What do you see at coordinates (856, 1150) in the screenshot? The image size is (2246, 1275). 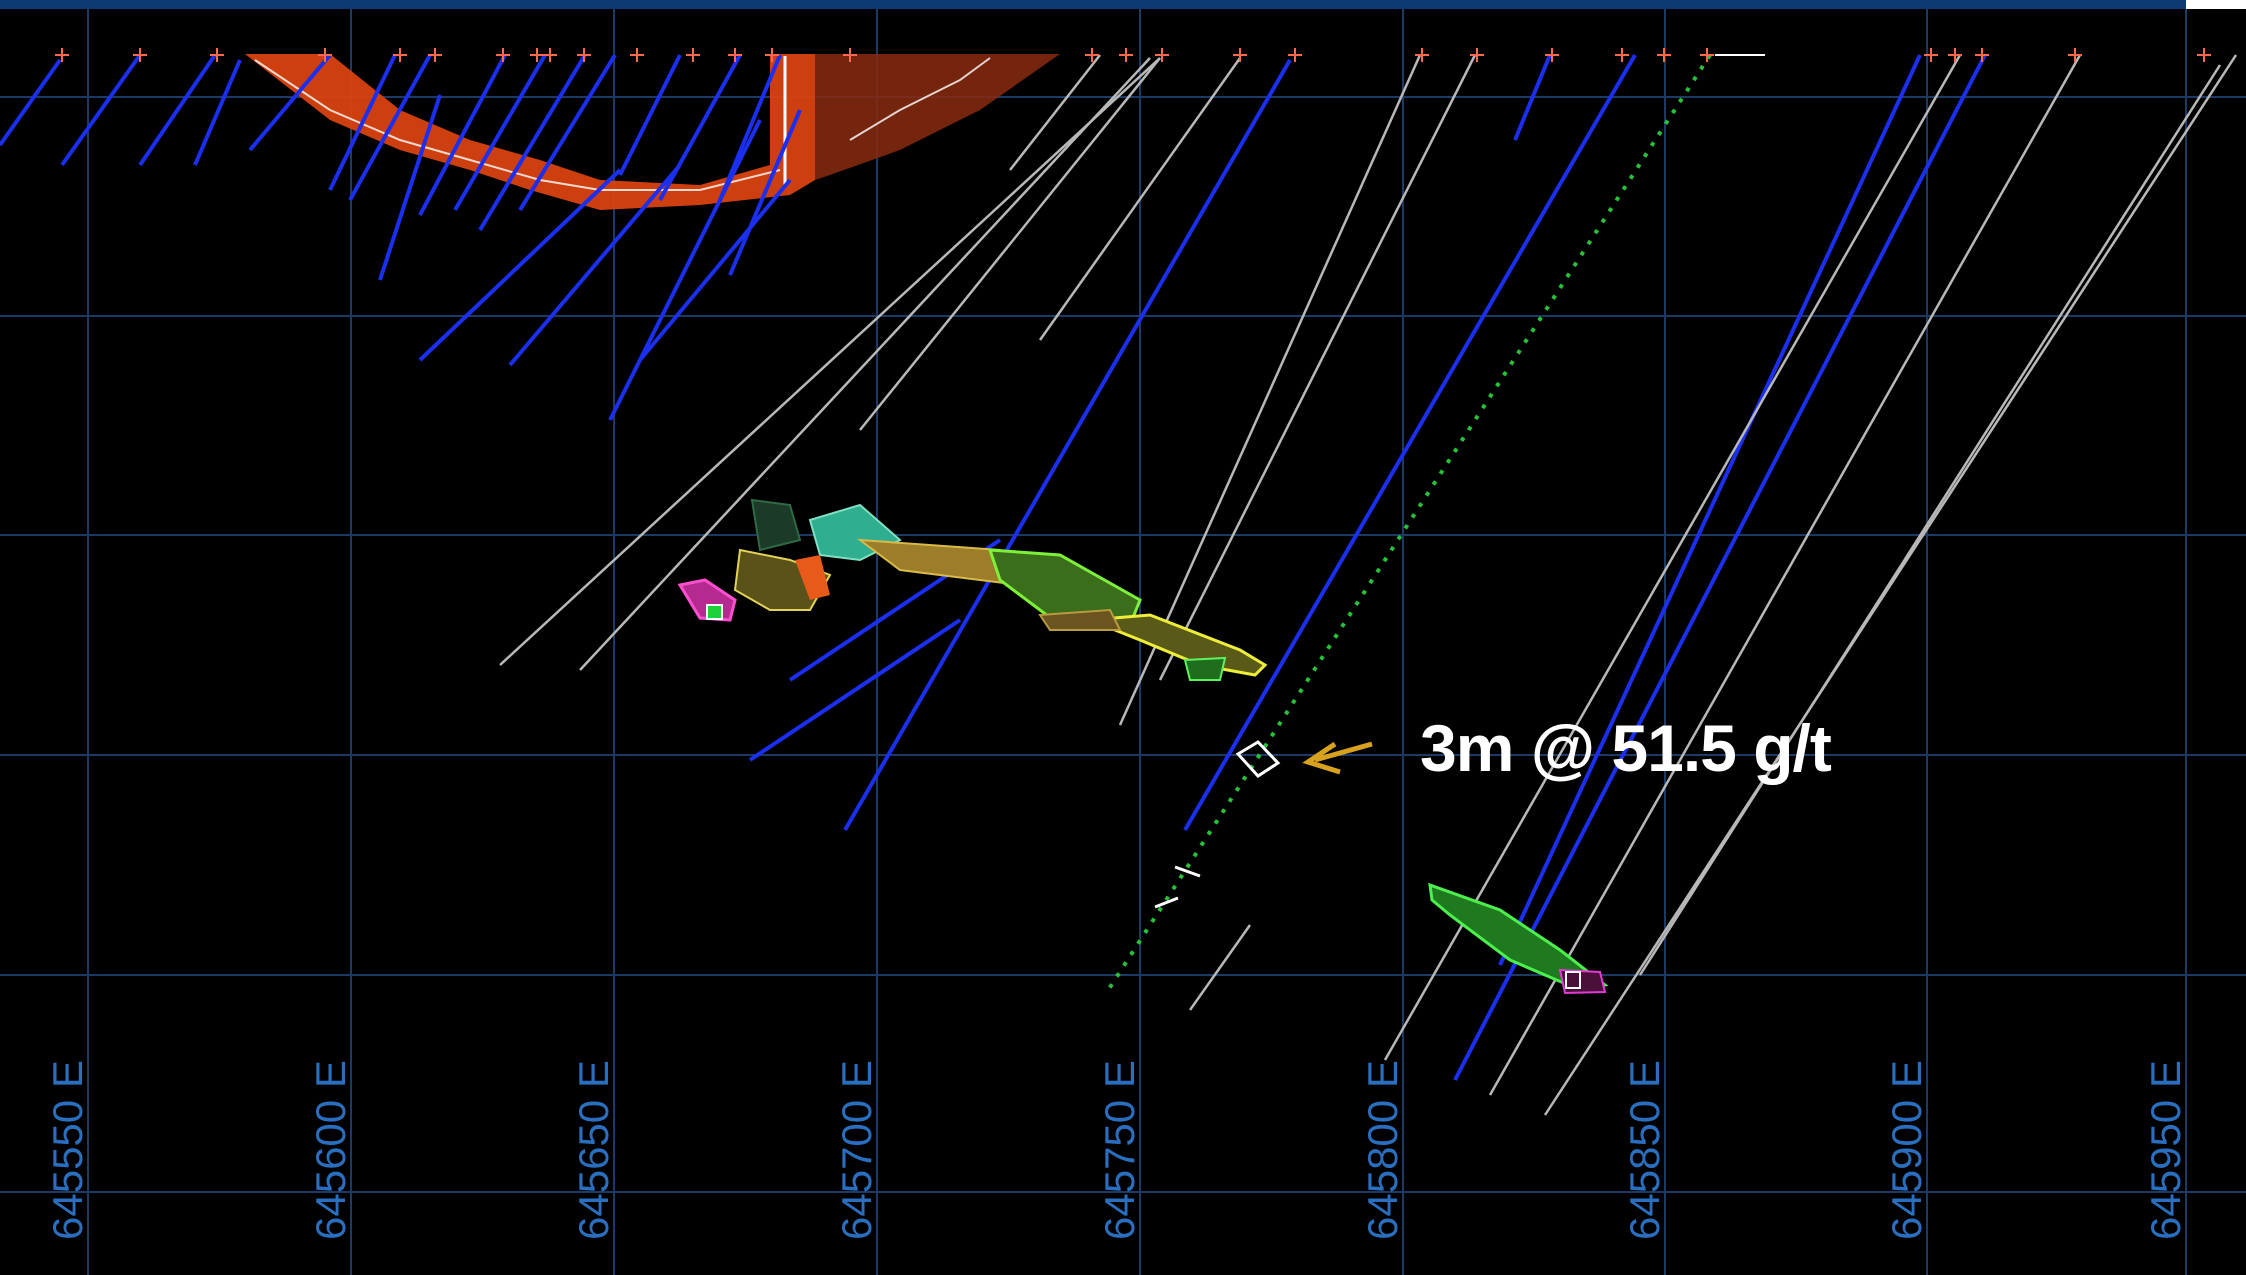 I see `easting-label: 645700 E` at bounding box center [856, 1150].